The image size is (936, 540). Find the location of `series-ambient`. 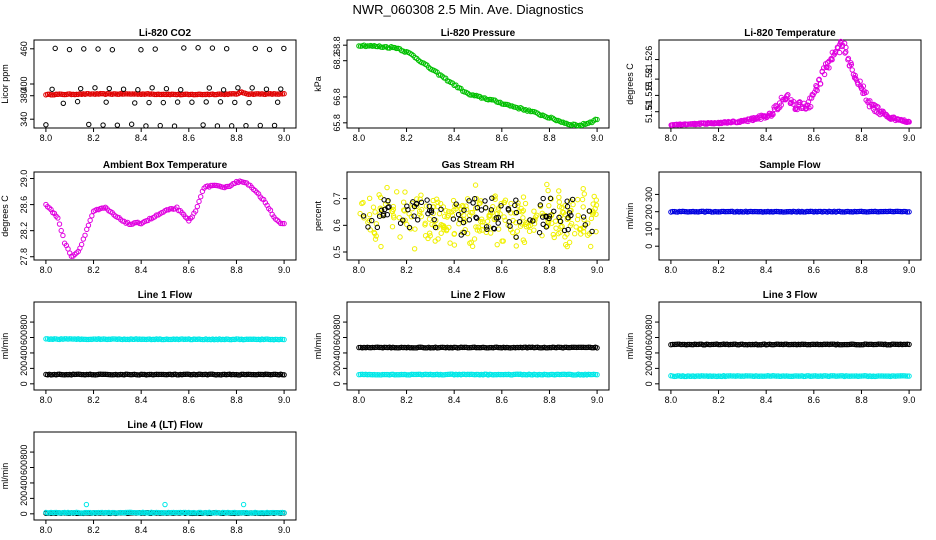

series-ambient is located at coordinates (165, 93).